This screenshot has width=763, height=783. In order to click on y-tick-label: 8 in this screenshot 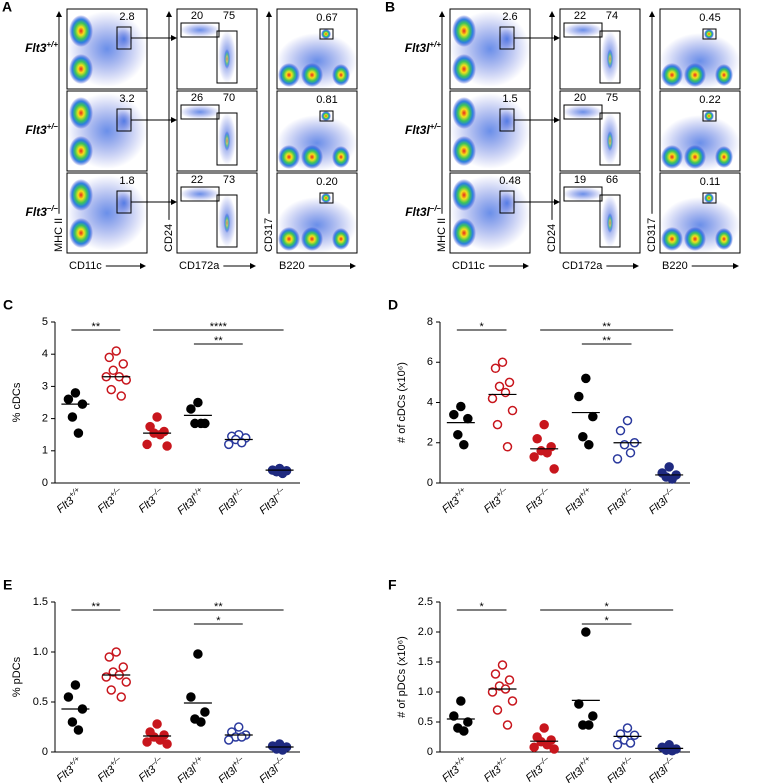, I will do `click(430, 322)`.